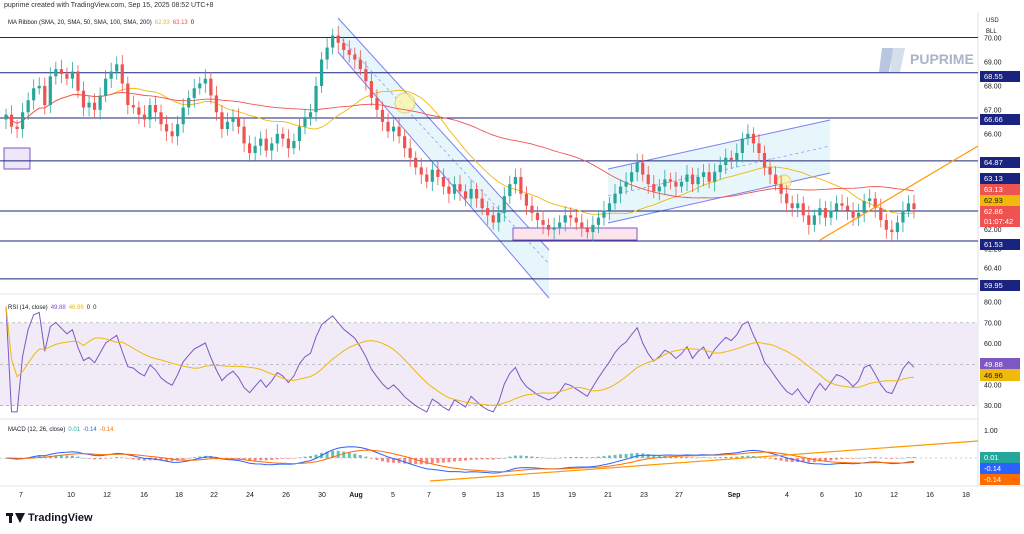 Image resolution: width=1024 pixels, height=534 pixels. Describe the element at coordinates (356, 495) in the screenshot. I see `time-tick: Aug` at that location.